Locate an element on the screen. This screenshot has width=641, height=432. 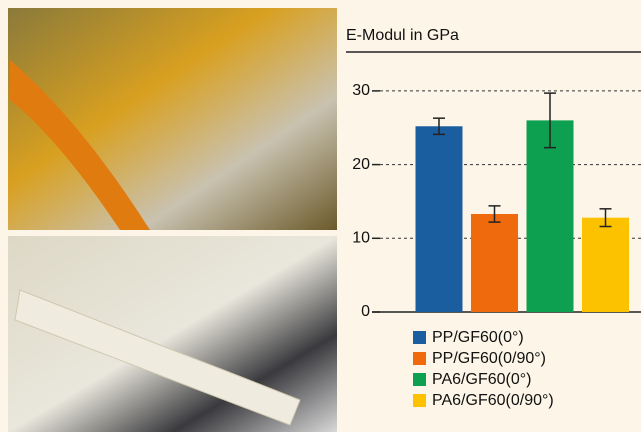
legend-label: PA6/GF60(0/90°) is located at coordinates (493, 400).